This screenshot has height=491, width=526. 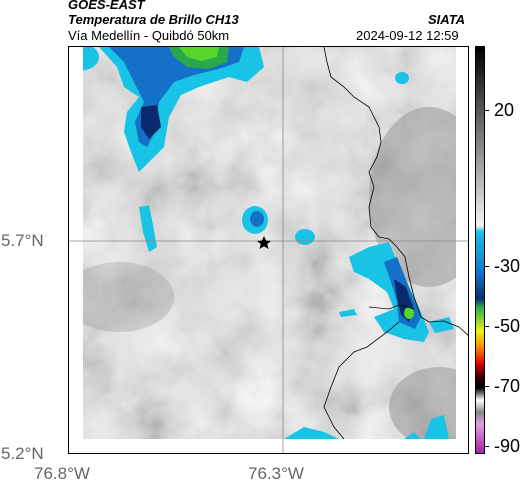 I want to click on colorbar-tick-20: 20, so click(x=504, y=110).